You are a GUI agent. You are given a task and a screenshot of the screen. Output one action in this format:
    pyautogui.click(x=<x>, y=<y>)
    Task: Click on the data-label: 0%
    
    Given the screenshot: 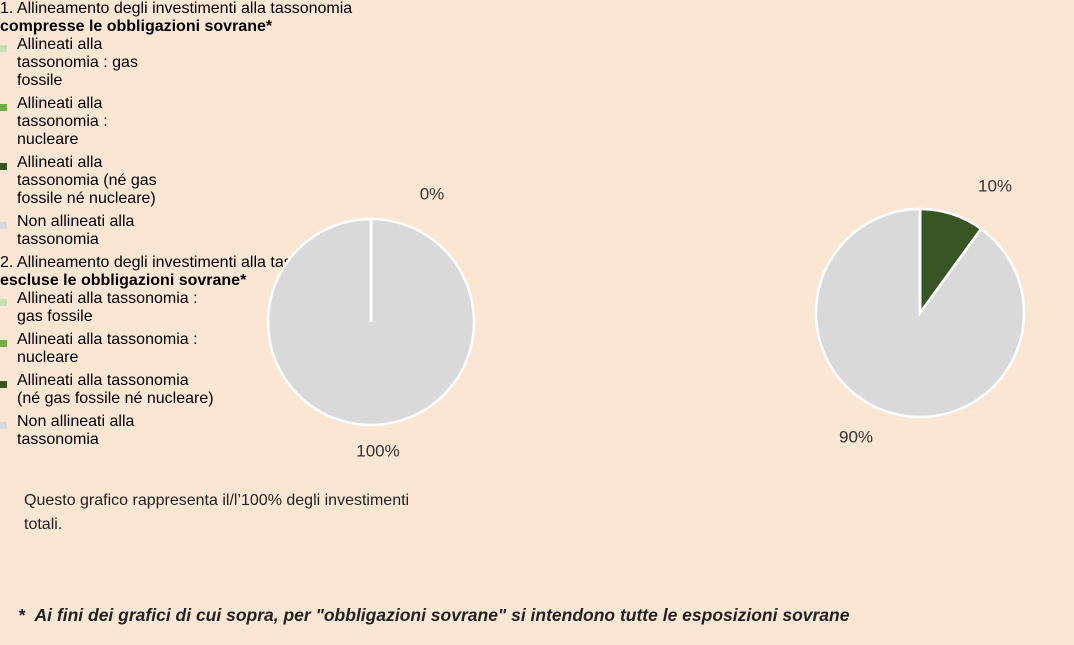 What is the action you would take?
    pyautogui.click(x=432, y=193)
    